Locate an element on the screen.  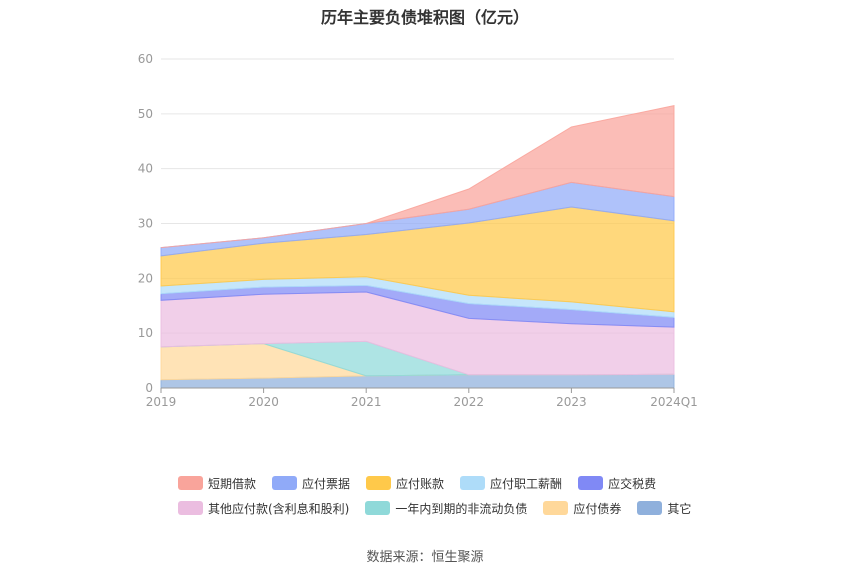
y-tick-label: 40 is located at coordinates (145, 169).